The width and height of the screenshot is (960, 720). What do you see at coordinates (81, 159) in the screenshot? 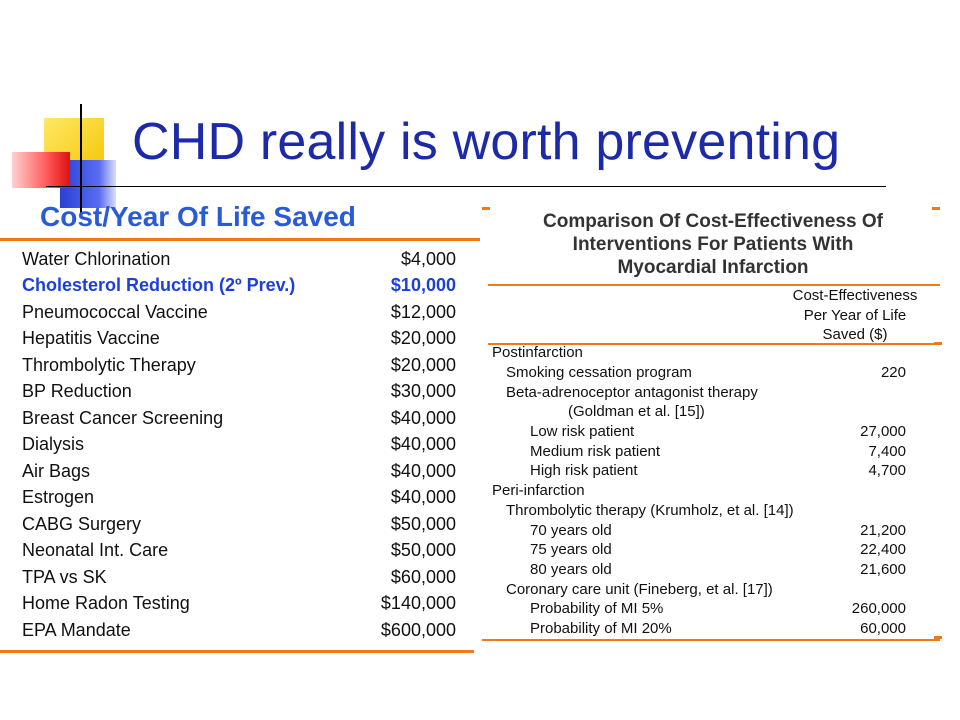
I see `logo-vertical-line` at bounding box center [81, 159].